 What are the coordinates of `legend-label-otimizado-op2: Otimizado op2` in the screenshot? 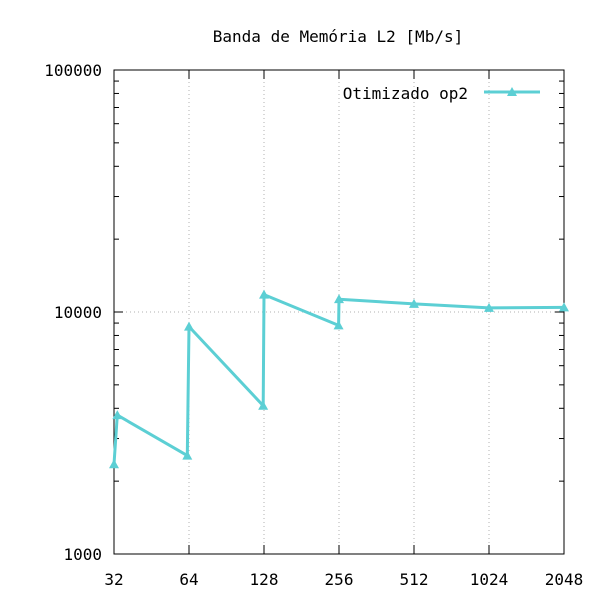 It's located at (405, 93).